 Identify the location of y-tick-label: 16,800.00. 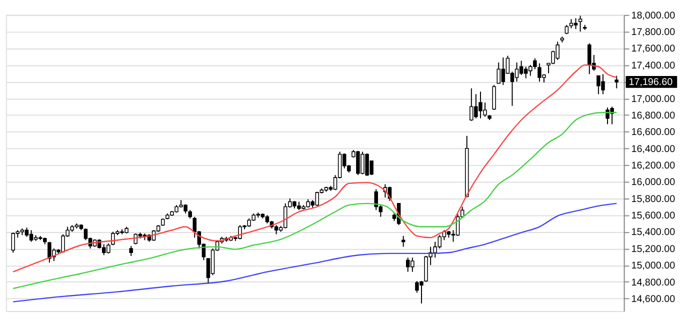
(653, 116).